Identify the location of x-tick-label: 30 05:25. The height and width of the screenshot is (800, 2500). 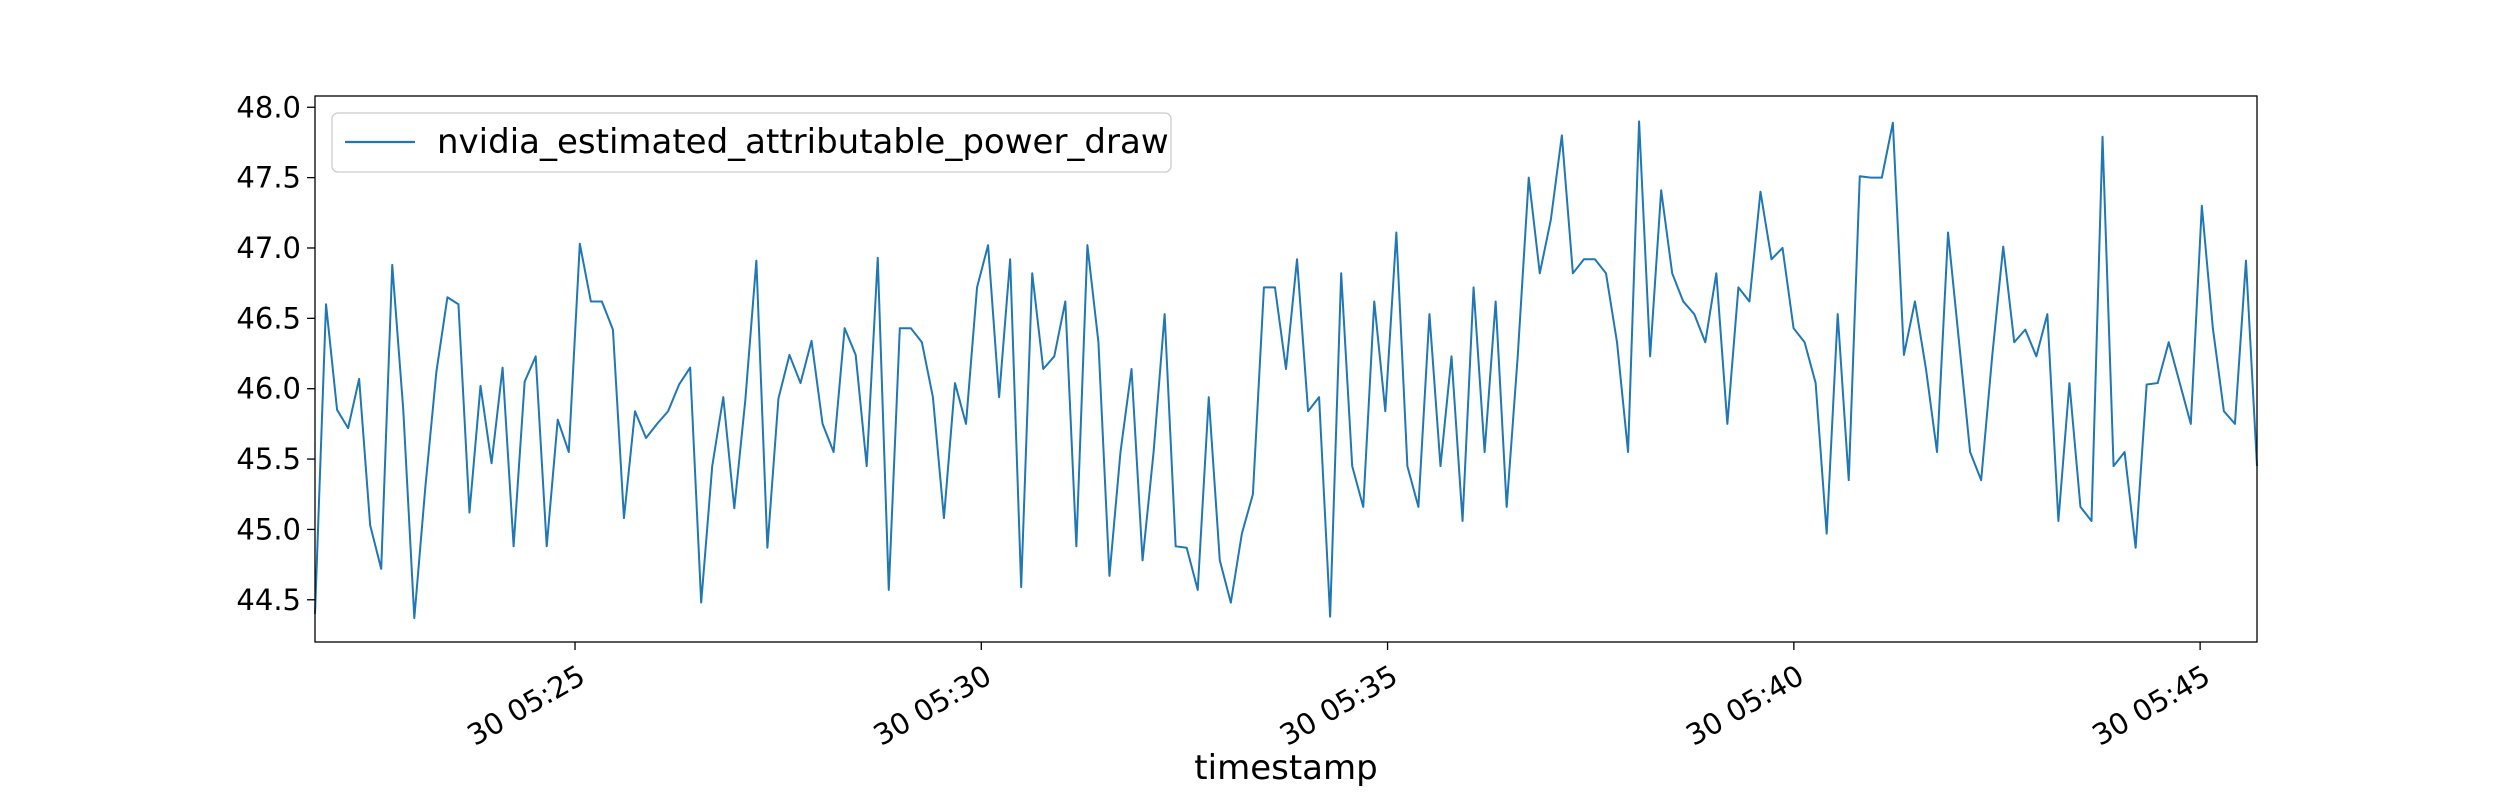
(525, 705).